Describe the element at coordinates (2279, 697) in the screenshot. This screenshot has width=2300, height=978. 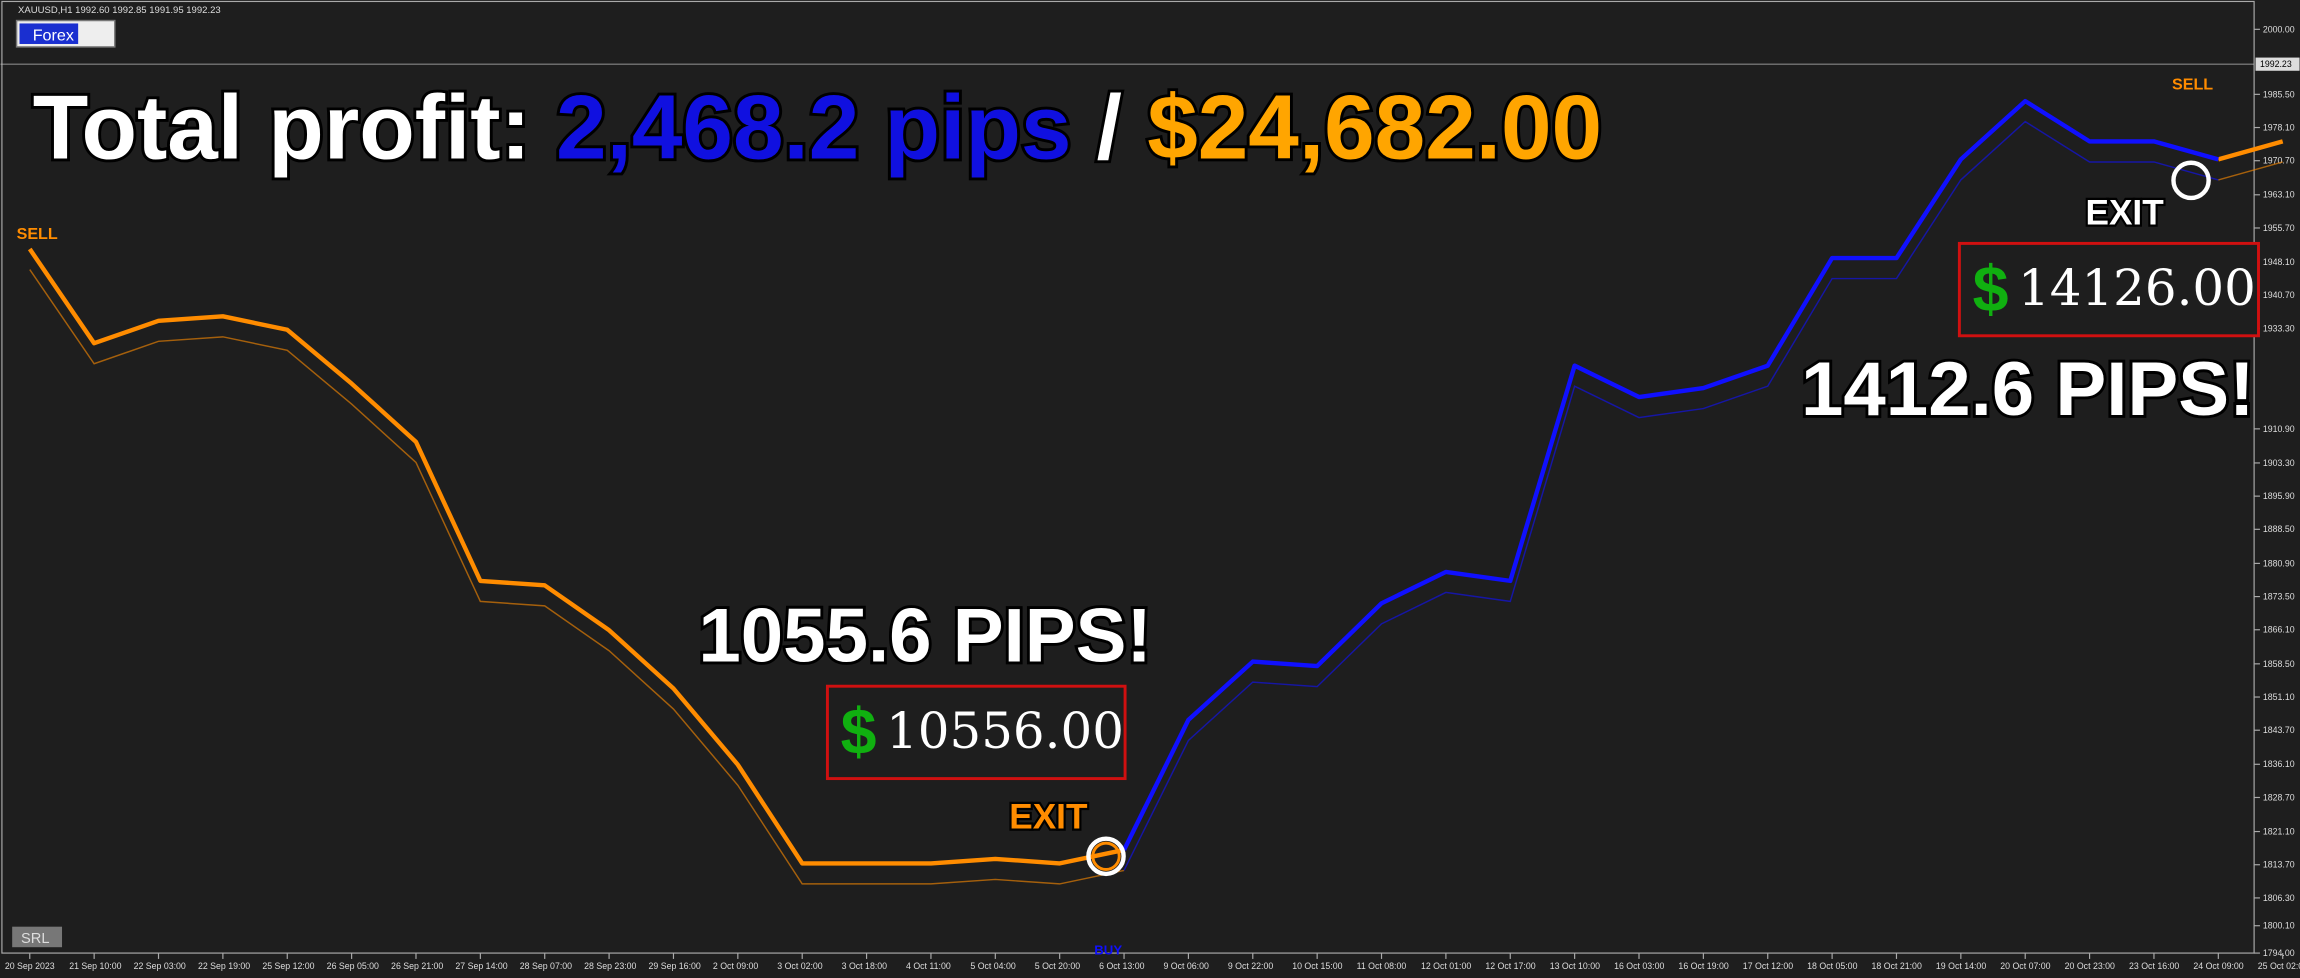
I see `y-tick-label: 1851.10` at that location.